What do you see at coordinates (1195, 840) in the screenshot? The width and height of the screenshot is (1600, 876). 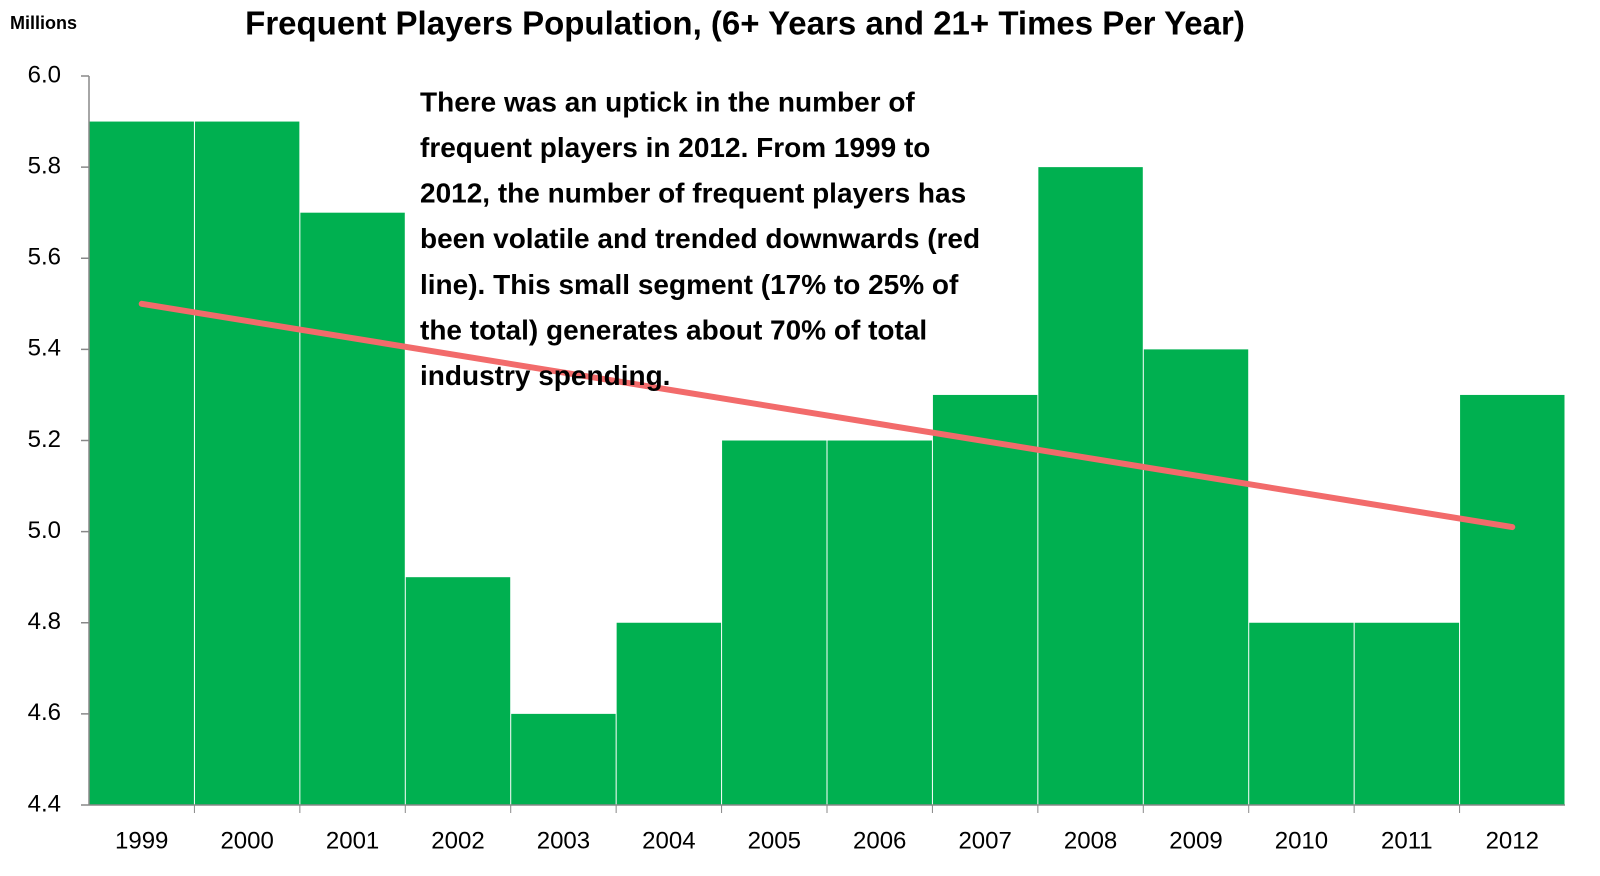 I see `x-tick-label: 2009` at bounding box center [1195, 840].